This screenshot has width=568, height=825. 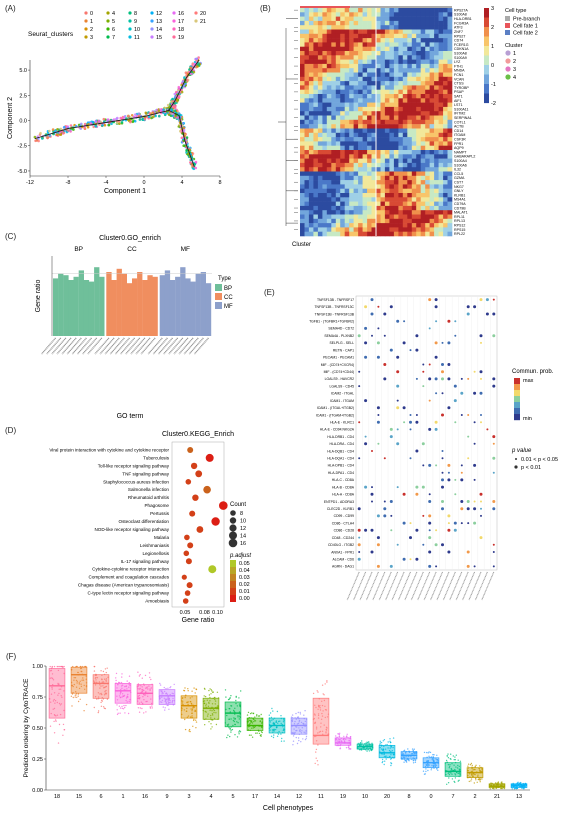 I want to click on y-tick-label: -2.5, so click(x=22, y=147).